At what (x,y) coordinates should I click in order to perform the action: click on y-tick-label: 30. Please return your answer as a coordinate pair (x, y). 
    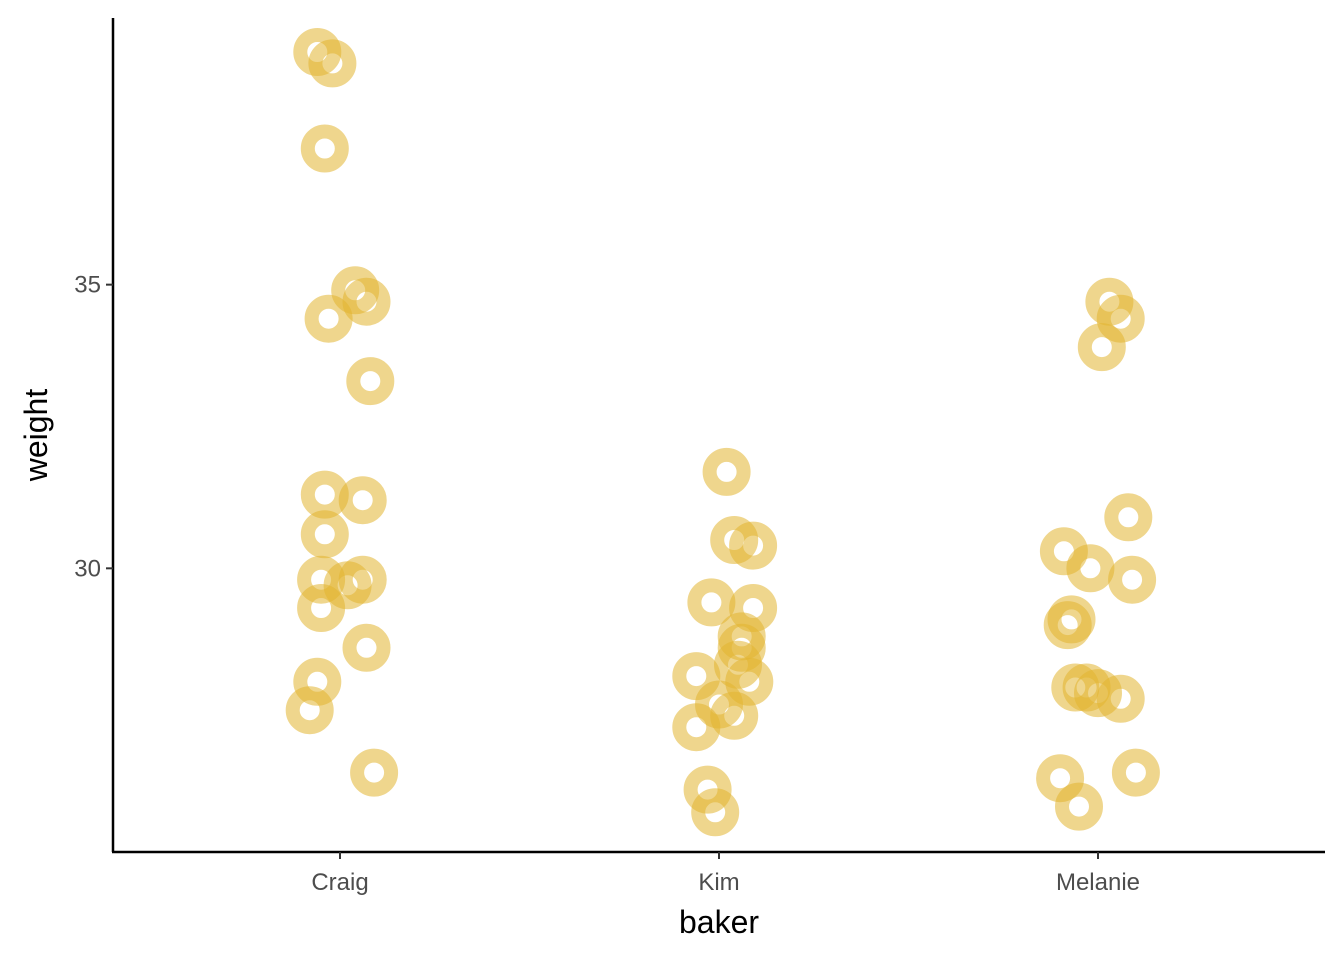
    Looking at the image, I should click on (87, 568).